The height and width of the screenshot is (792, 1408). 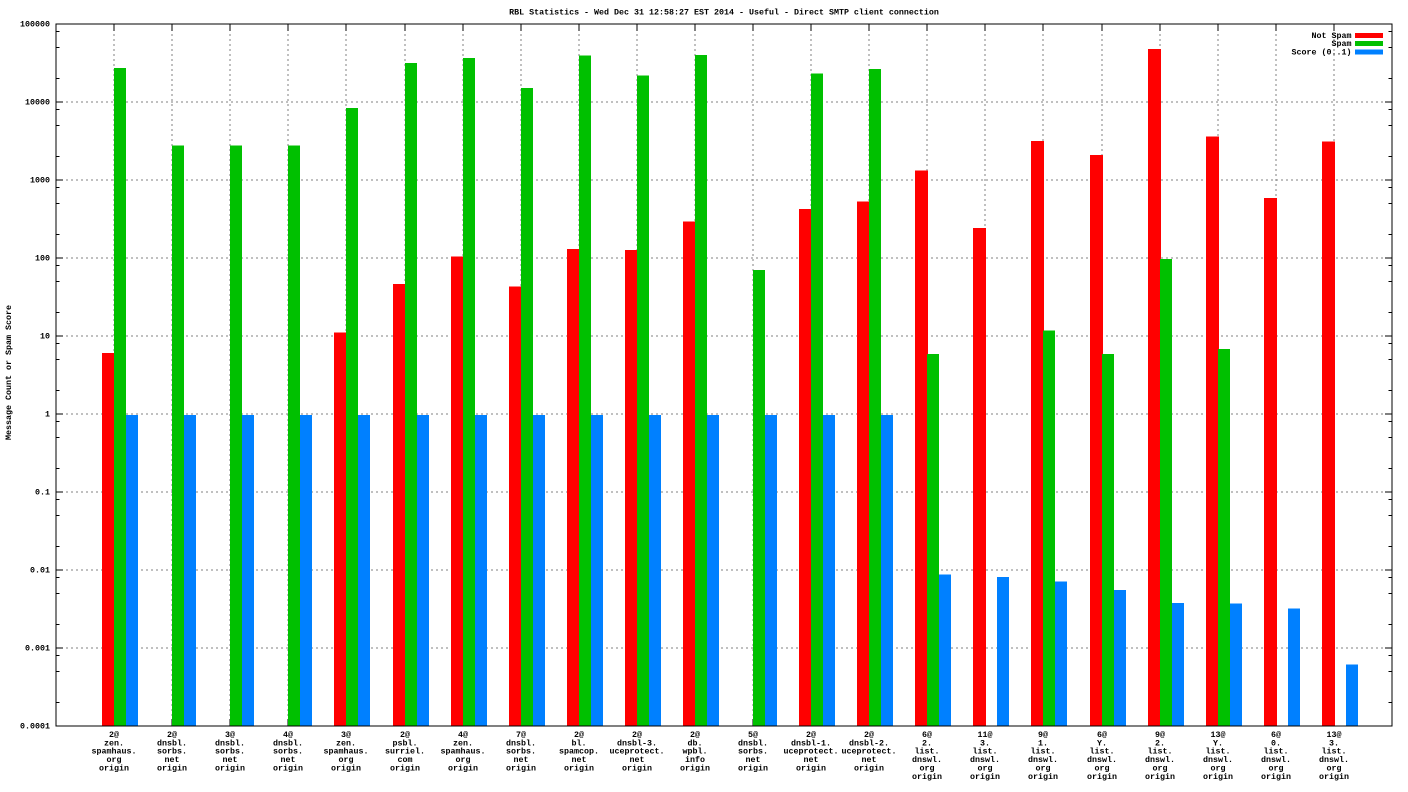 I want to click on svg-text: 0.1, so click(x=42, y=493).